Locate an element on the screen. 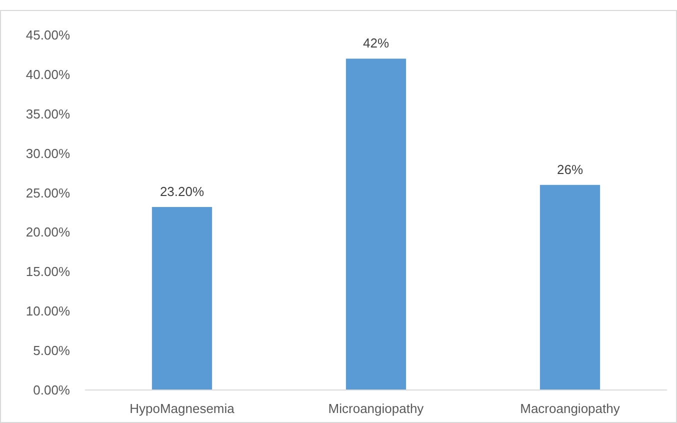  y-tick-label: 20.00% is located at coordinates (48, 232).